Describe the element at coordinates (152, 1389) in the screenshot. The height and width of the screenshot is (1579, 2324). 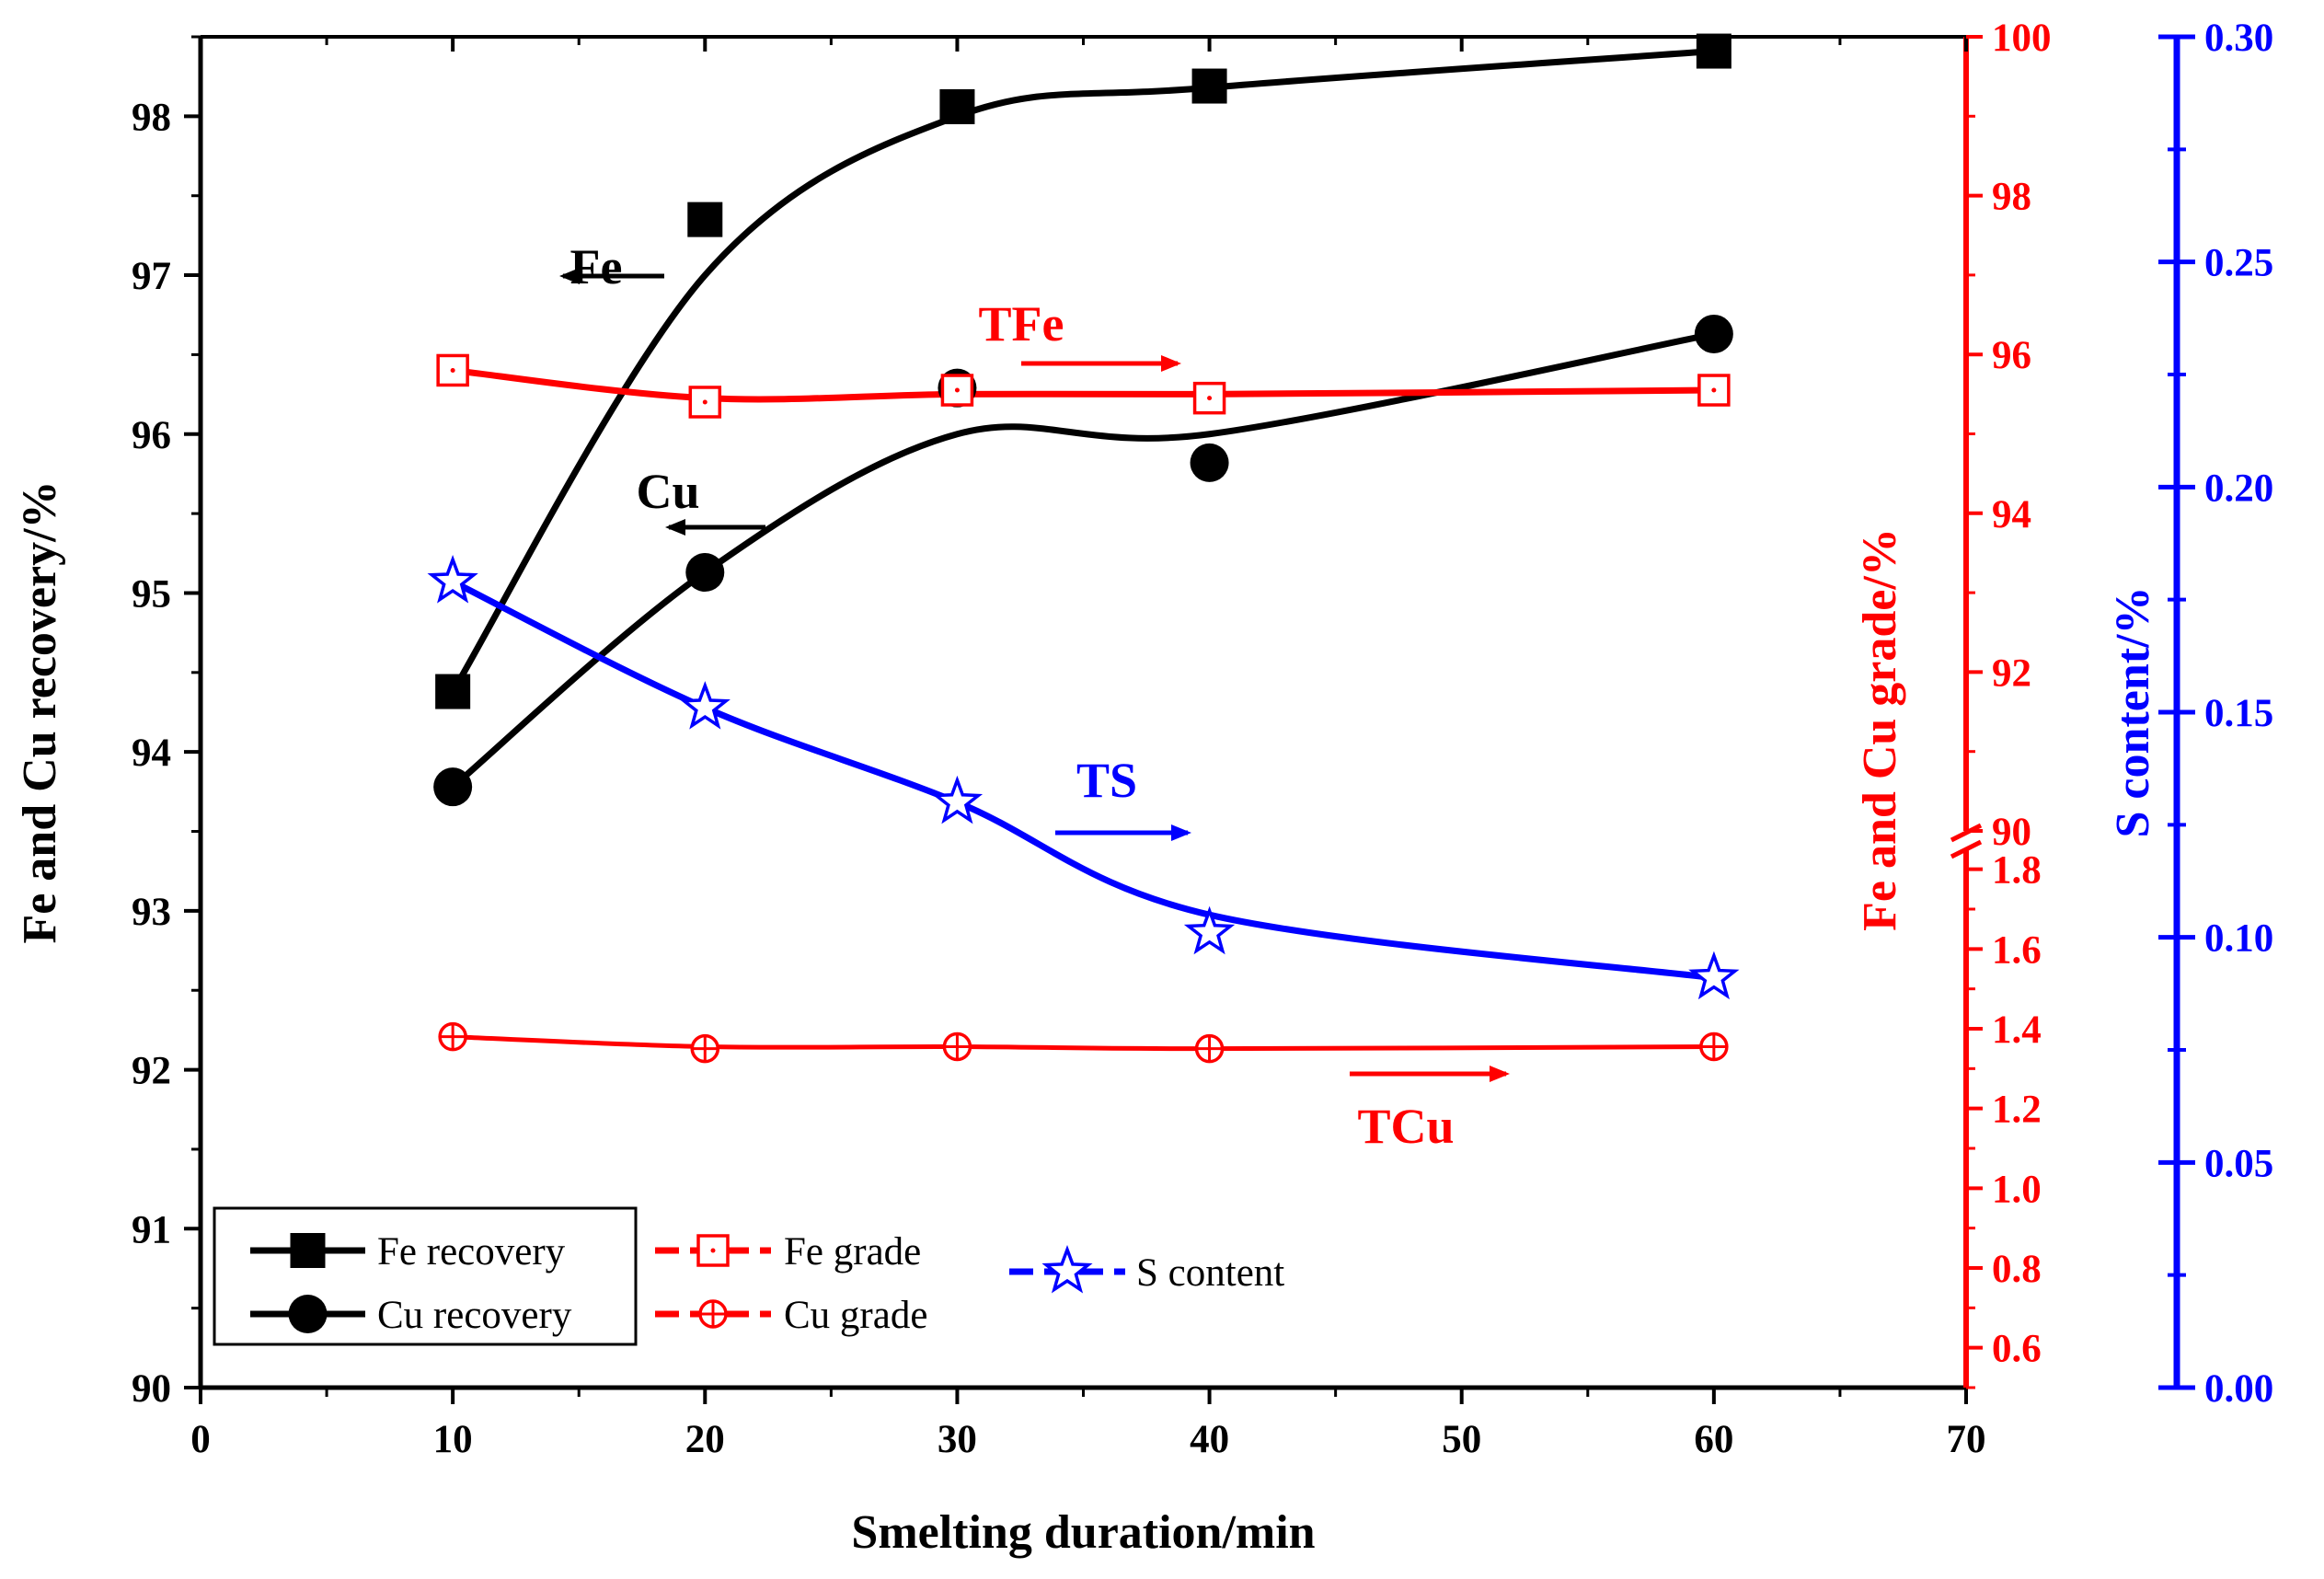
I see `left-tick-label: 90` at that location.